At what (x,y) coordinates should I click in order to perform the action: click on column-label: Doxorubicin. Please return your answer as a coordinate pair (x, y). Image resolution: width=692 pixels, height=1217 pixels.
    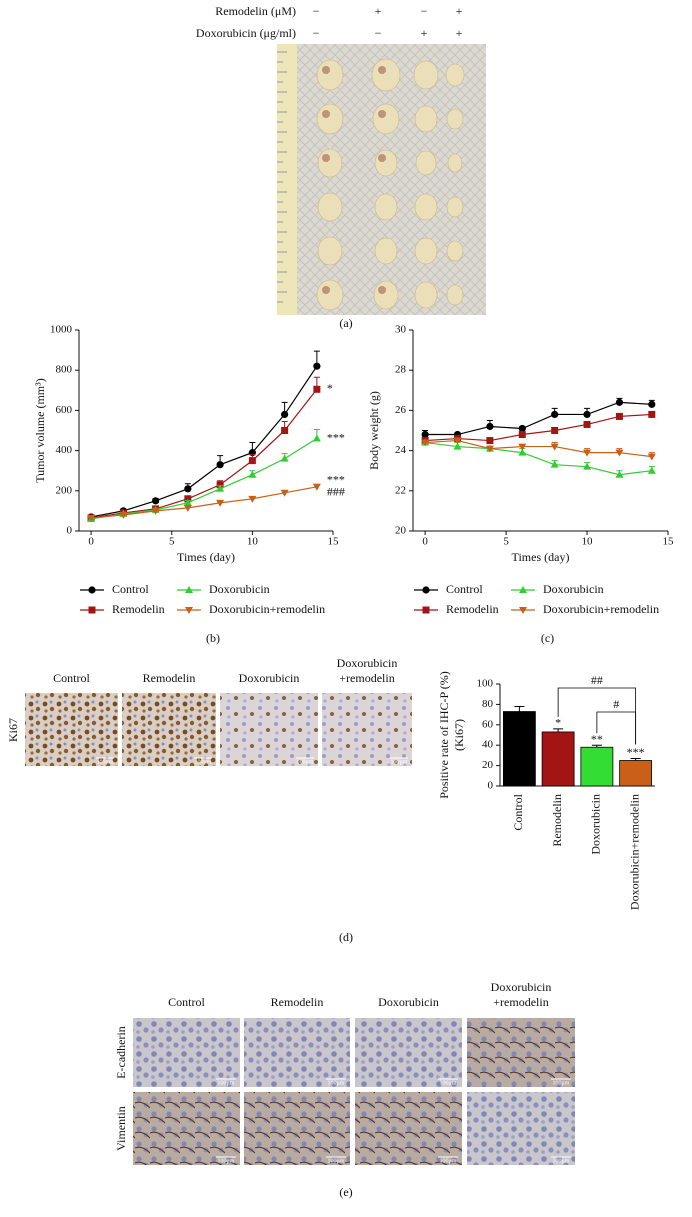
    Looking at the image, I should click on (408, 1002).